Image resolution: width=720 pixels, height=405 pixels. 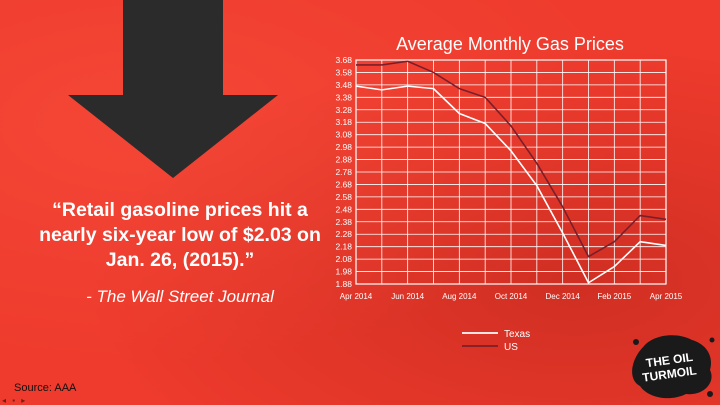 I want to click on oil-splat-logo: THE OIL TURMOIL, so click(x=673, y=367).